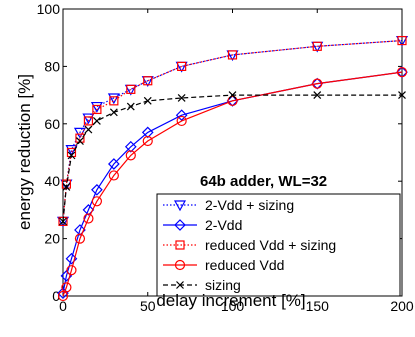 This screenshot has height=337, width=415. Describe the element at coordinates (402, 306) in the screenshot. I see `x-tick-label: 200` at that location.